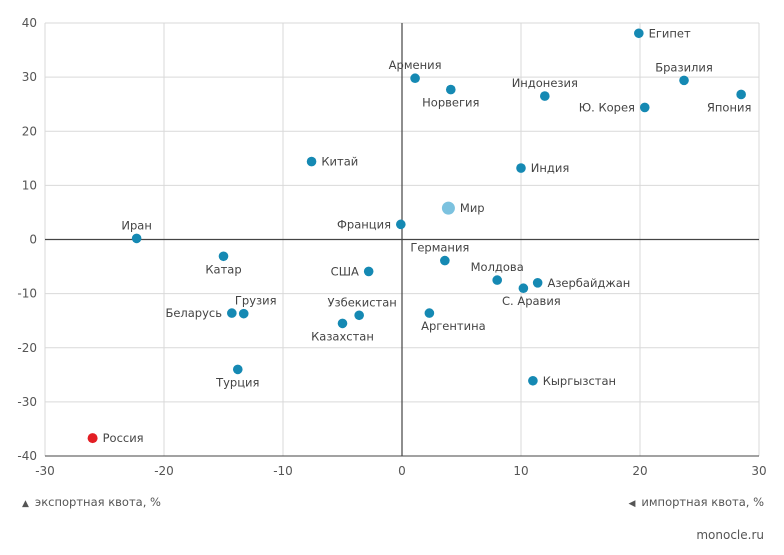  I want to click on point-label: Бразилия, so click(684, 67).